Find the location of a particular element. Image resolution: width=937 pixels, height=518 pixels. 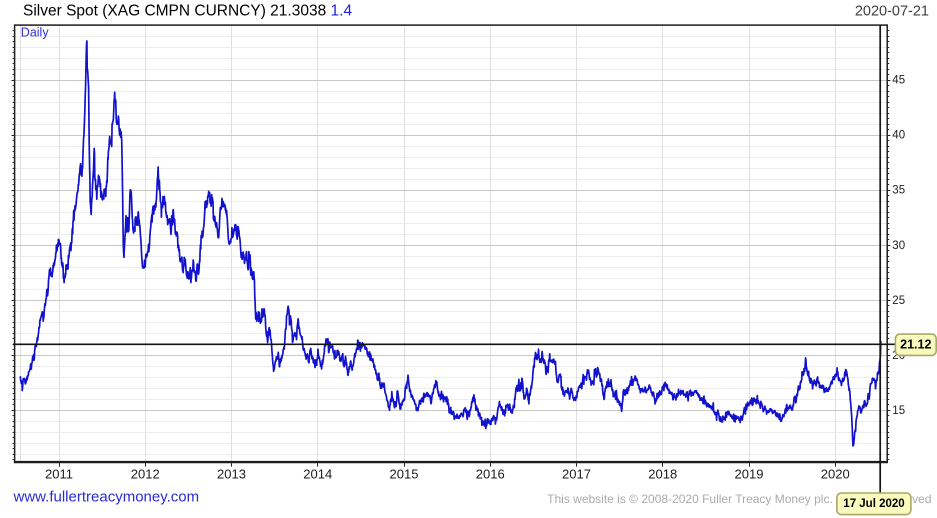

svg-text: 25 is located at coordinates (898, 301).